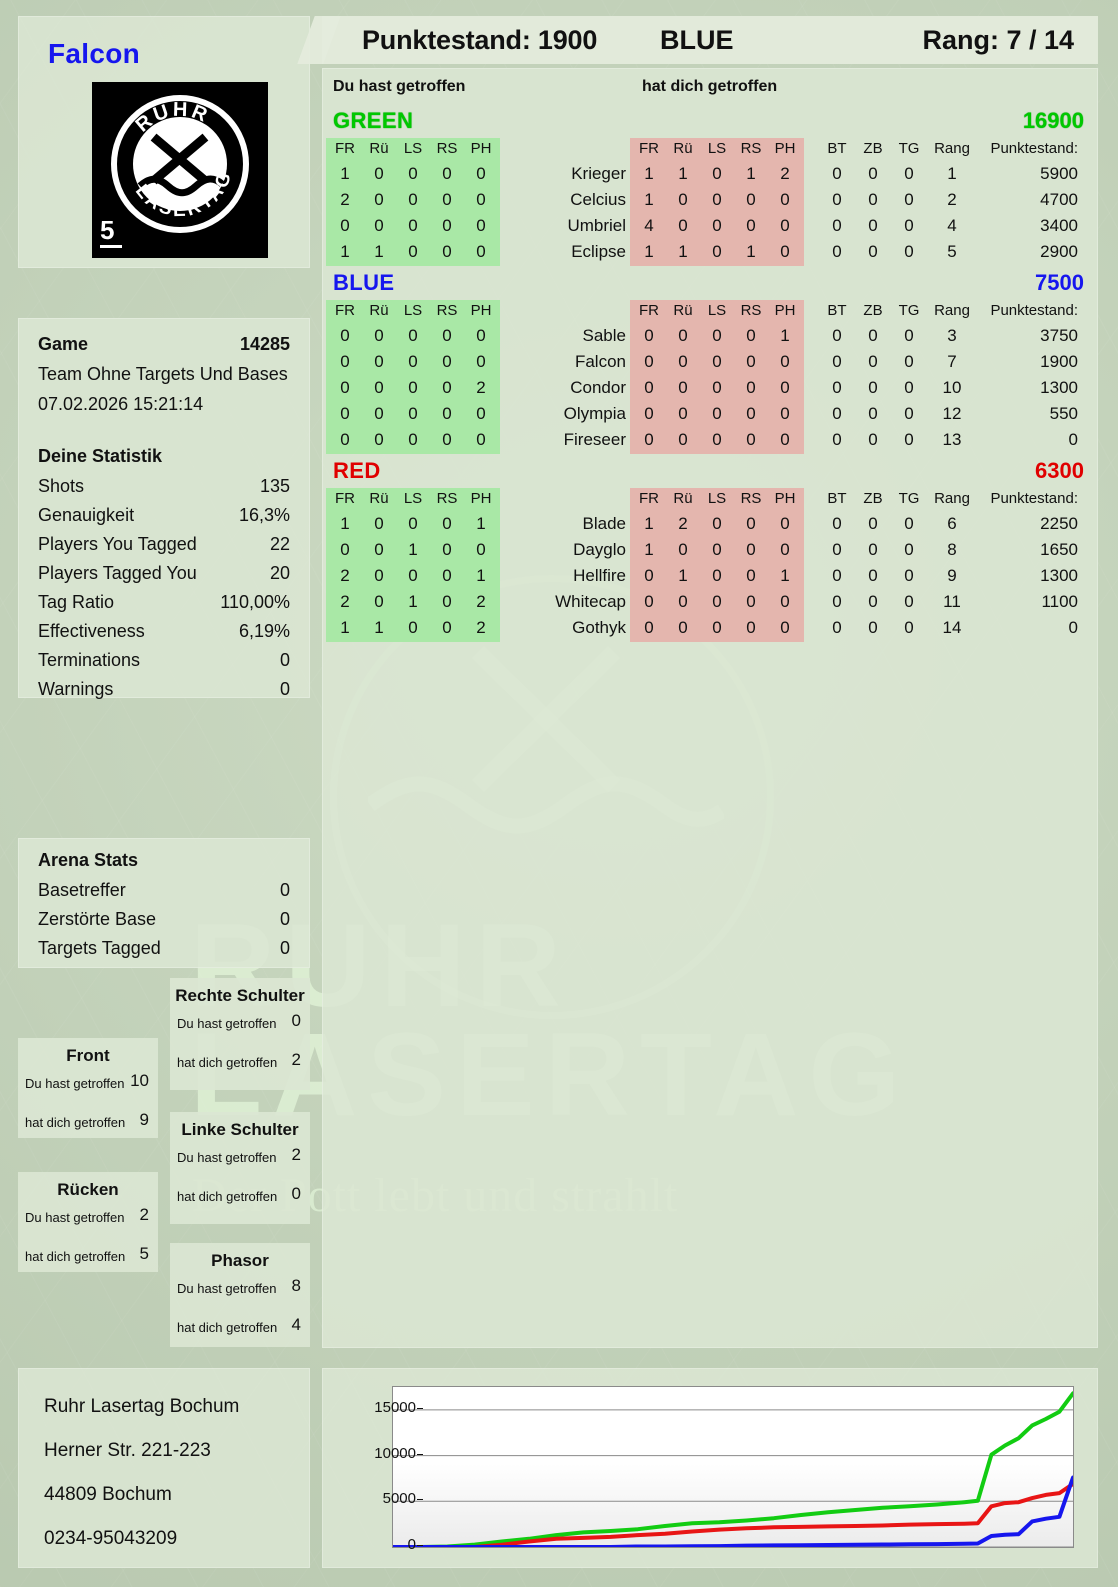  Describe the element at coordinates (710, 579) in the screenshot. I see `table-row: 2 0 0 0 1 Hellfire 0 1 0 0 1 0 0 0 9 1300` at that location.